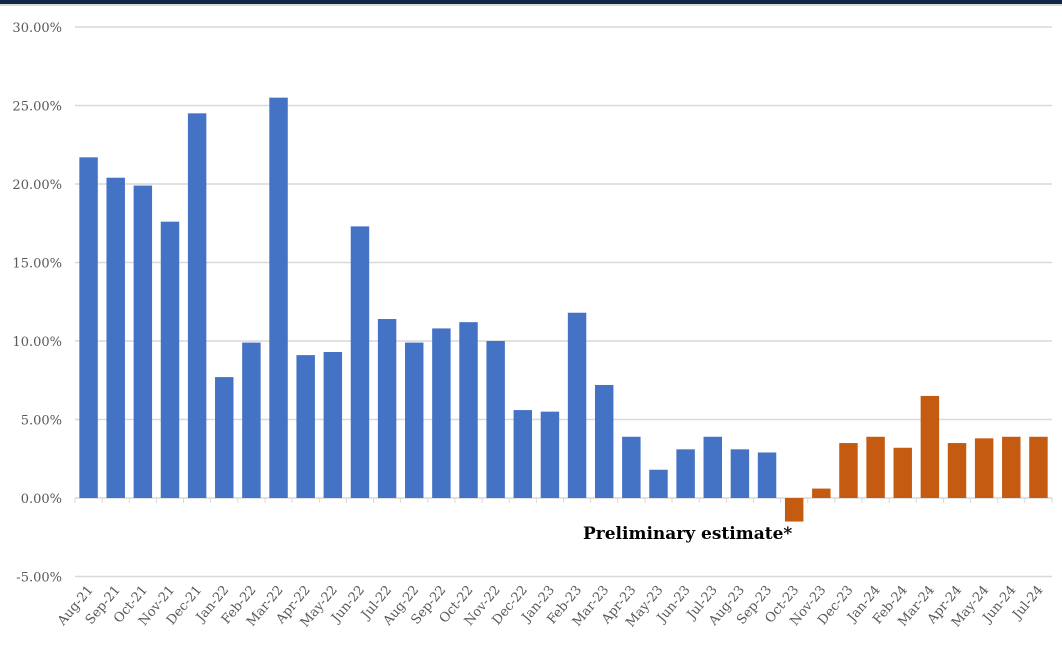 This screenshot has height=654, width=1062. I want to click on y-tick-label: 15.00%, so click(37, 264).